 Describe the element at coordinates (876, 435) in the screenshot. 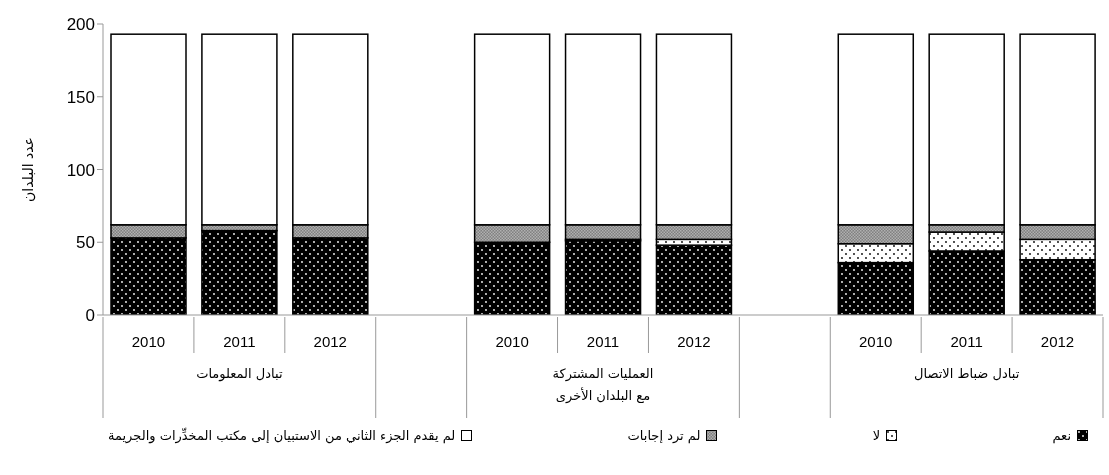

I see `legend-label: لا` at that location.